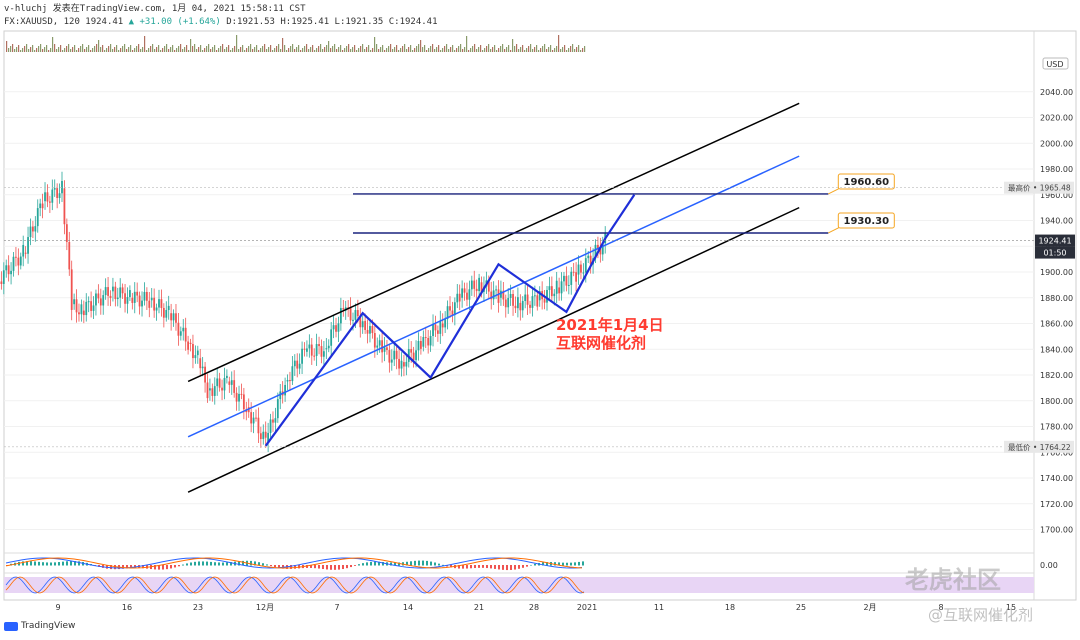 This screenshot has width=1080, height=640. I want to click on stoch-k-line, so click(295, 585).